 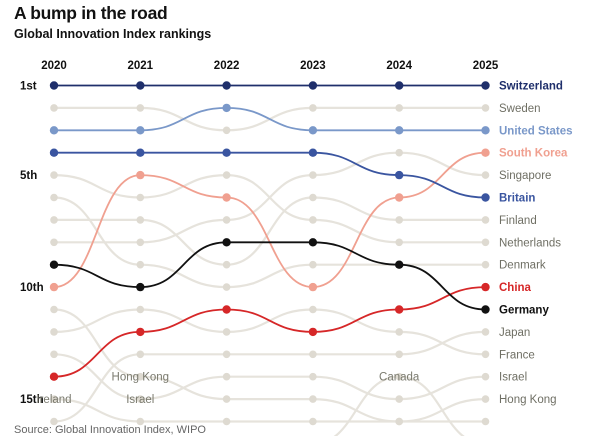 I want to click on country-label-united-states: United States, so click(x=536, y=131).